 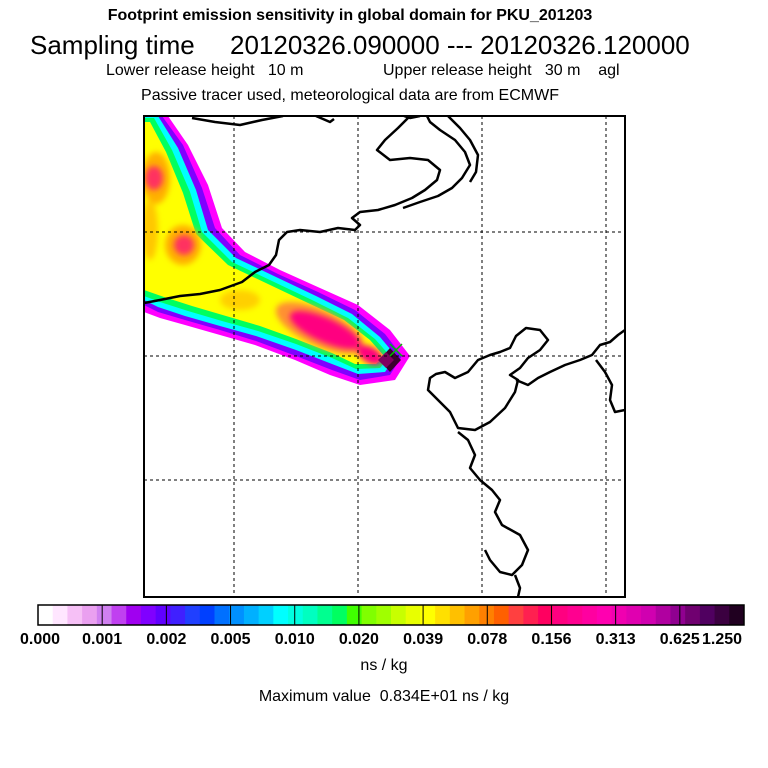 What do you see at coordinates (384, 665) in the screenshot?
I see `colorbar-units: ns / kg` at bounding box center [384, 665].